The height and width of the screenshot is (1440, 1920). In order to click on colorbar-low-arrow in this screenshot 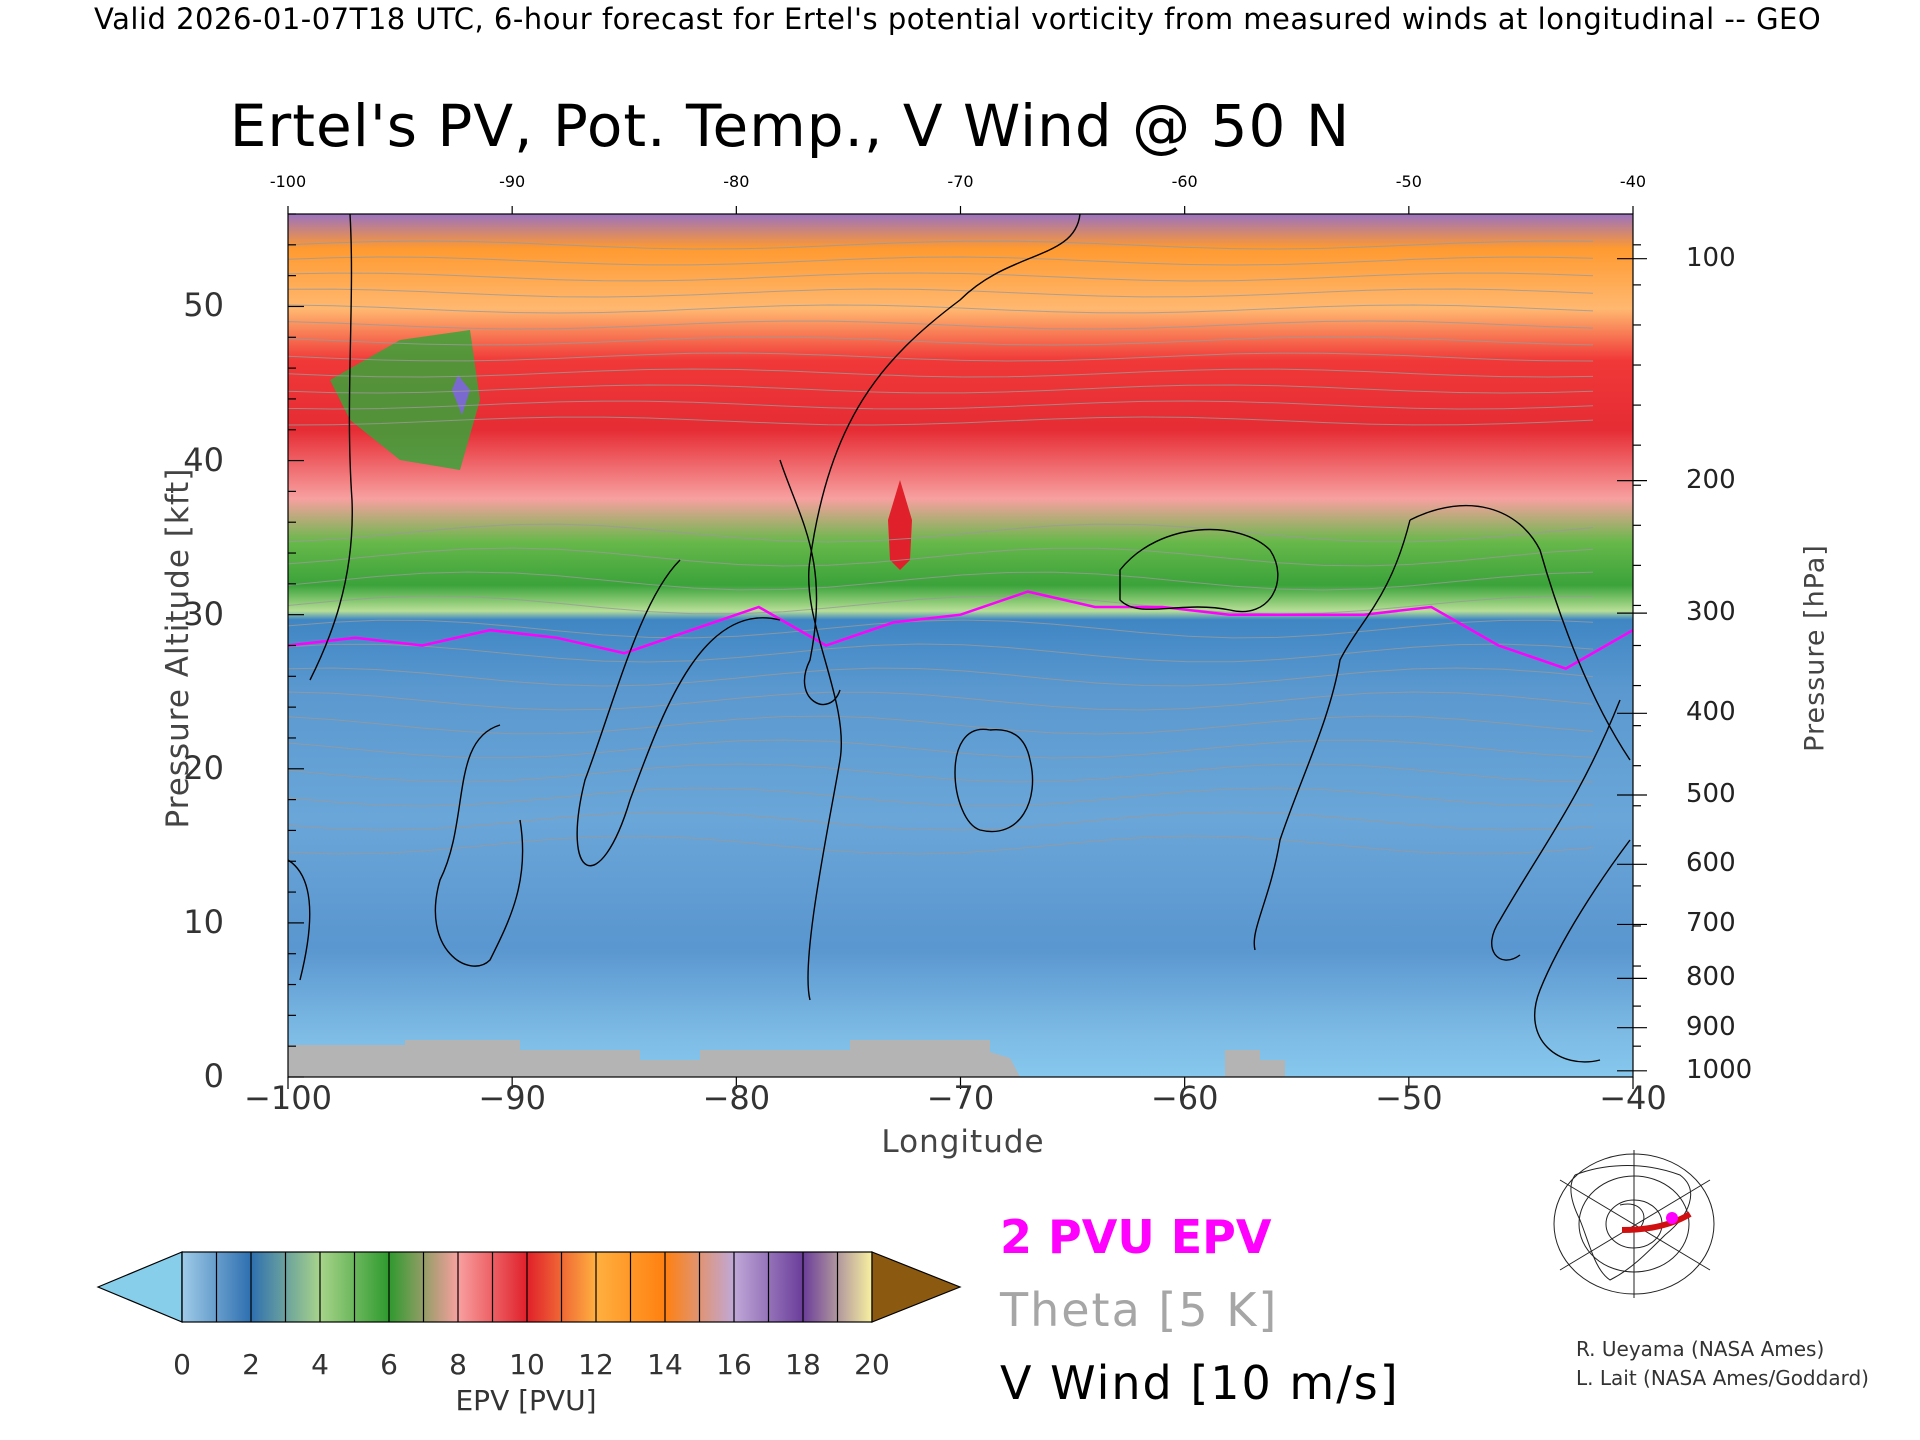, I will do `click(139, 1287)`.